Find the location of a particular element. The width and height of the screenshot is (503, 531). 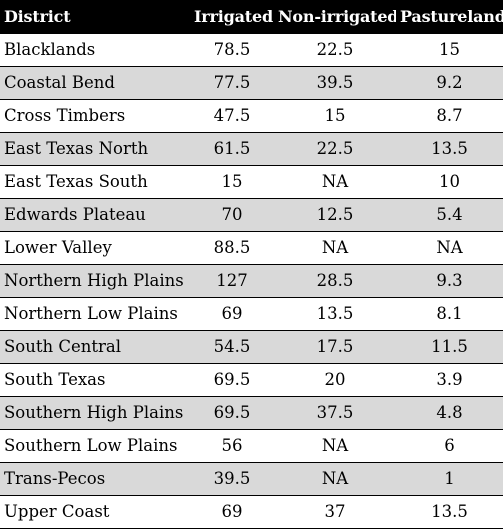

pastureland-cell: 11.5 is located at coordinates (449, 346).